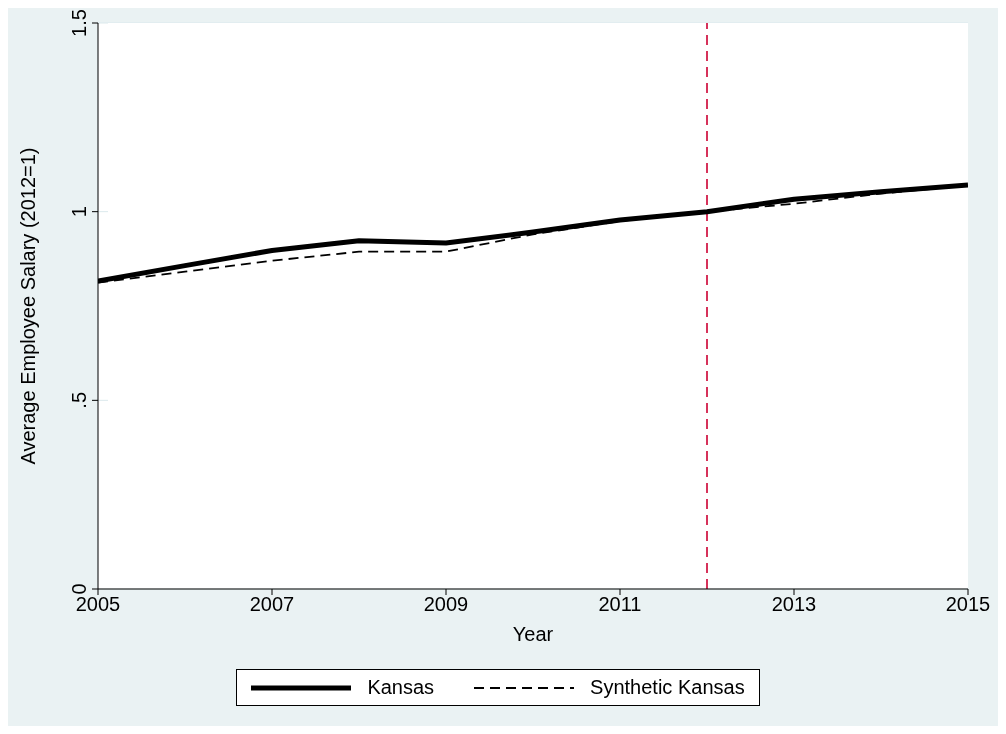 This screenshot has width=1006, height=734. I want to click on text: Synthetic Kansas, so click(667, 687).